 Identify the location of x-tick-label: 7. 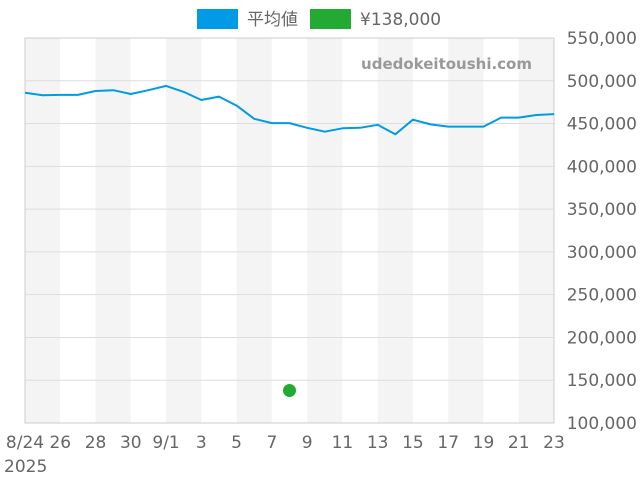
(271, 443).